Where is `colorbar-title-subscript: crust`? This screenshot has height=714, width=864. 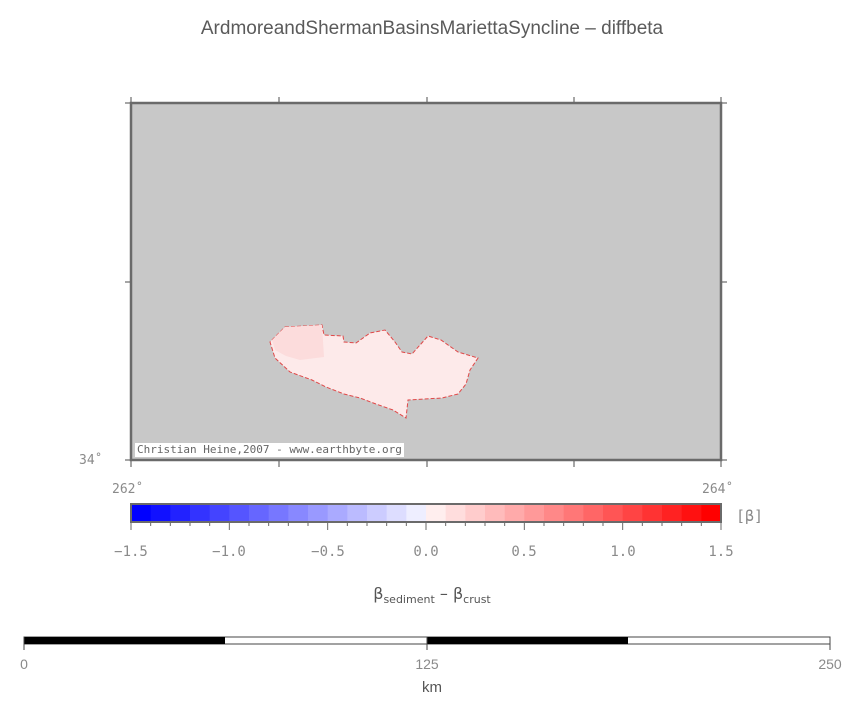
colorbar-title-subscript: crust is located at coordinates (477, 600).